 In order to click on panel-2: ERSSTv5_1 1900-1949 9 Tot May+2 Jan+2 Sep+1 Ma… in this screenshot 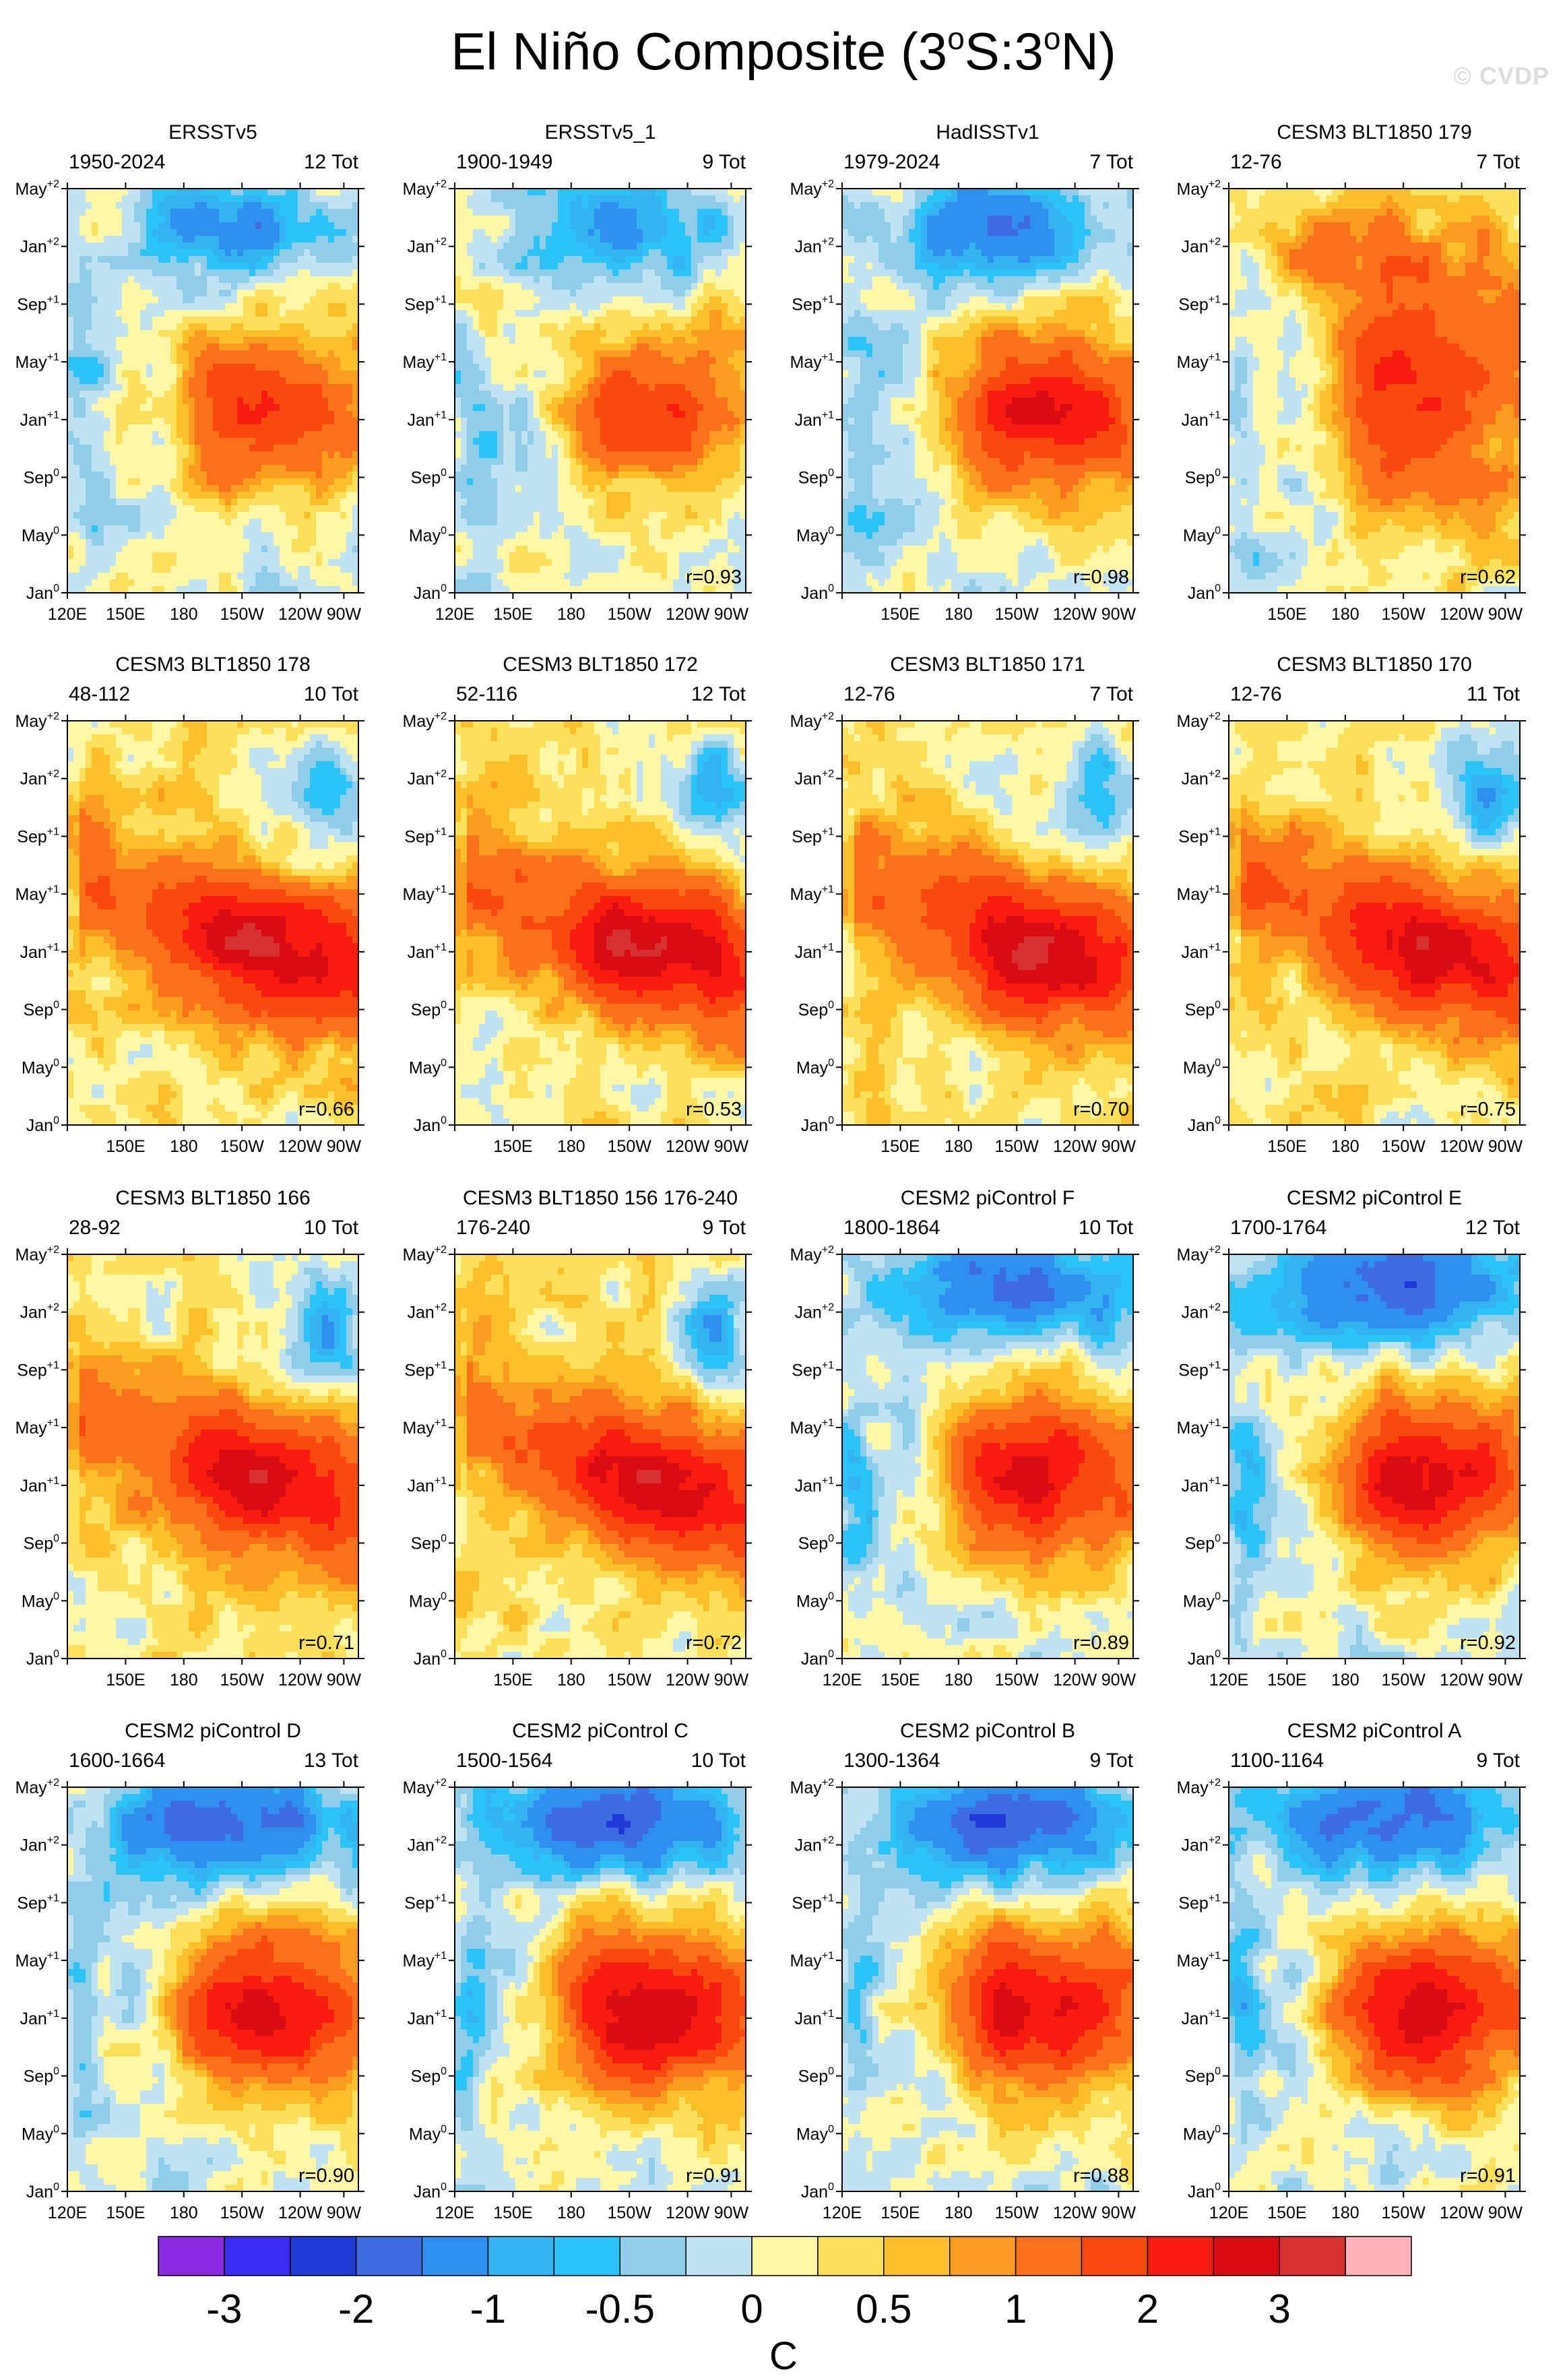, I will do `click(598, 377)`.